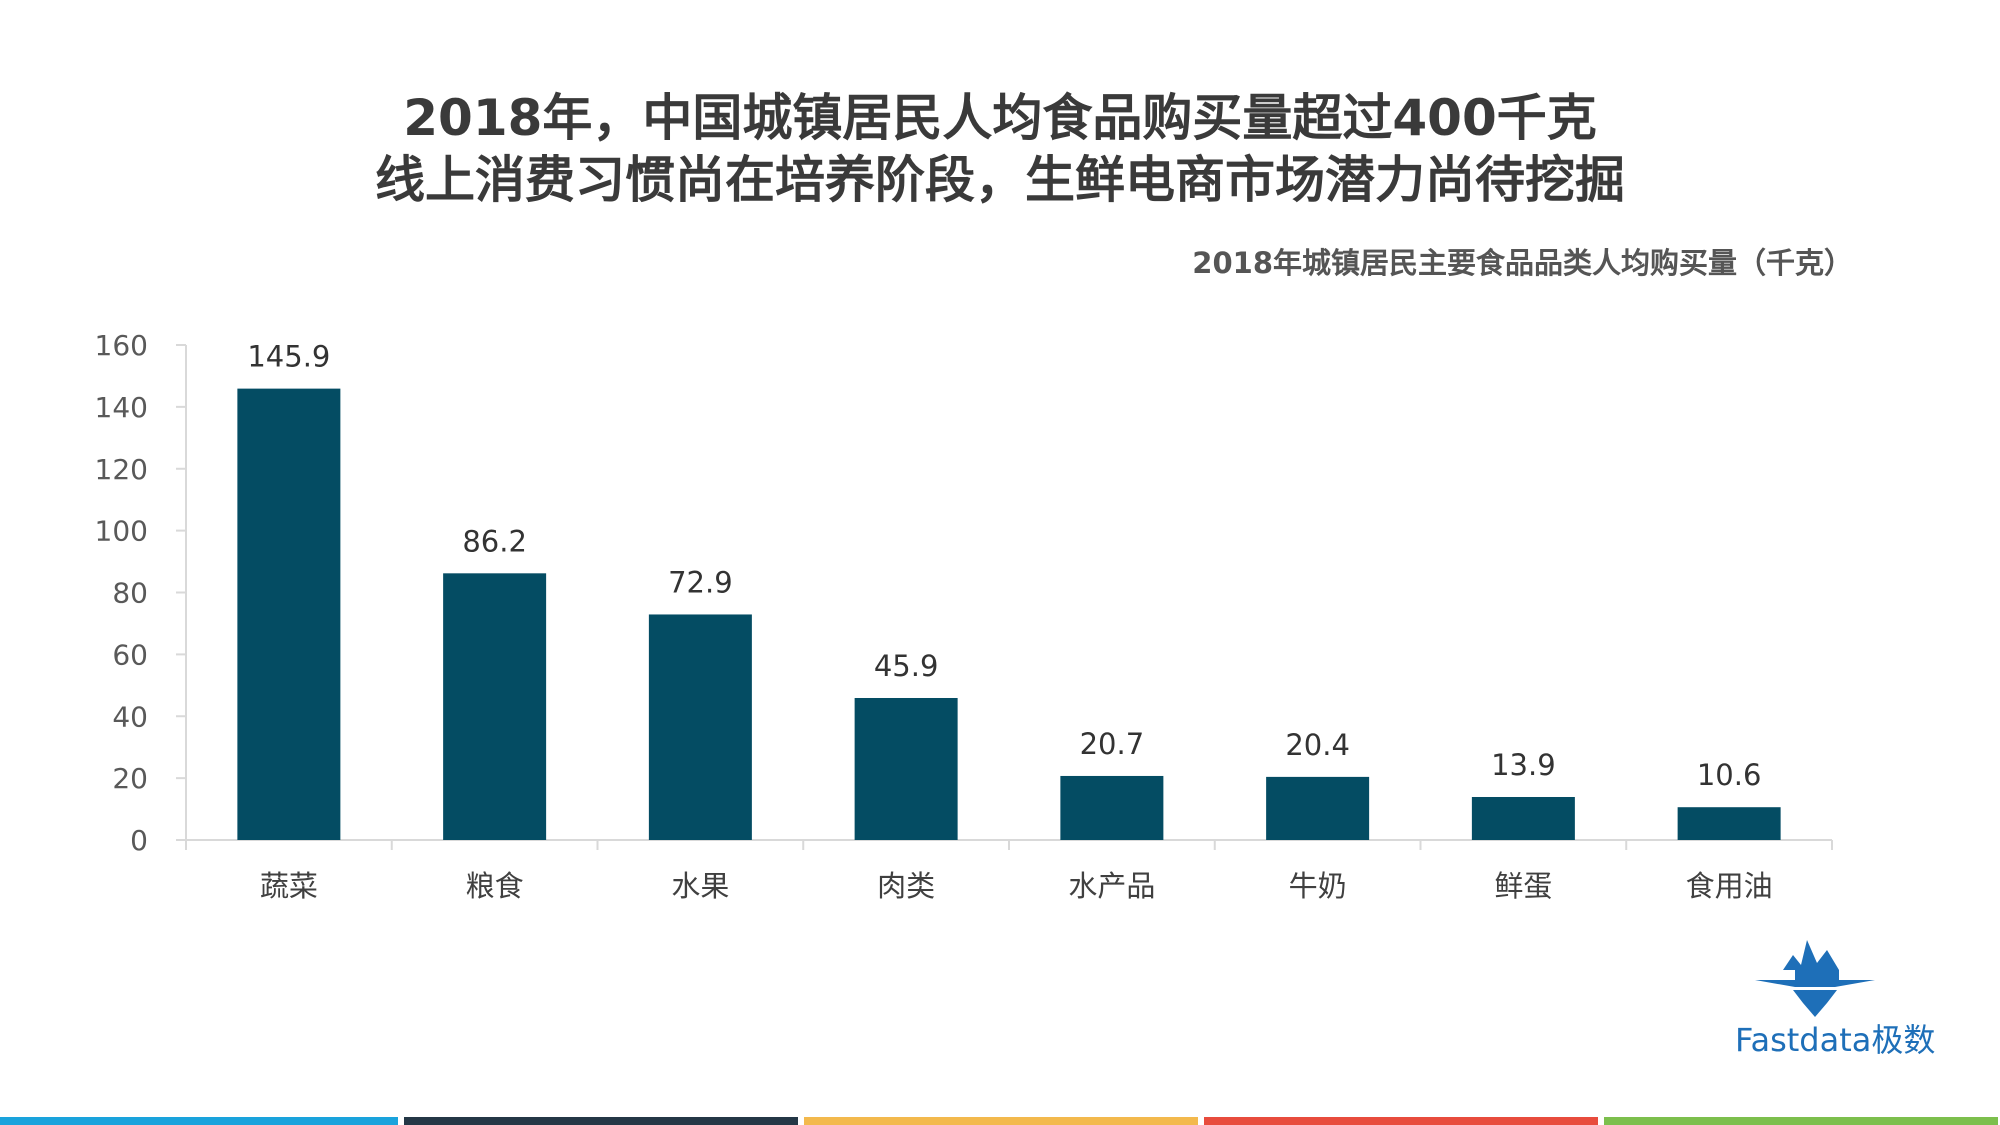 The height and width of the screenshot is (1125, 2000). What do you see at coordinates (700, 582) in the screenshot?
I see `data-label: 72.9` at bounding box center [700, 582].